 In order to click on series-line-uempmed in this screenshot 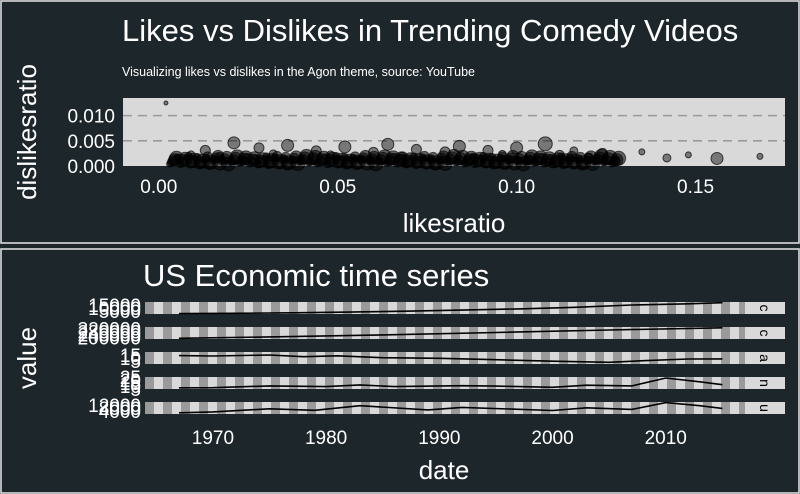, I will do `click(450, 383)`.